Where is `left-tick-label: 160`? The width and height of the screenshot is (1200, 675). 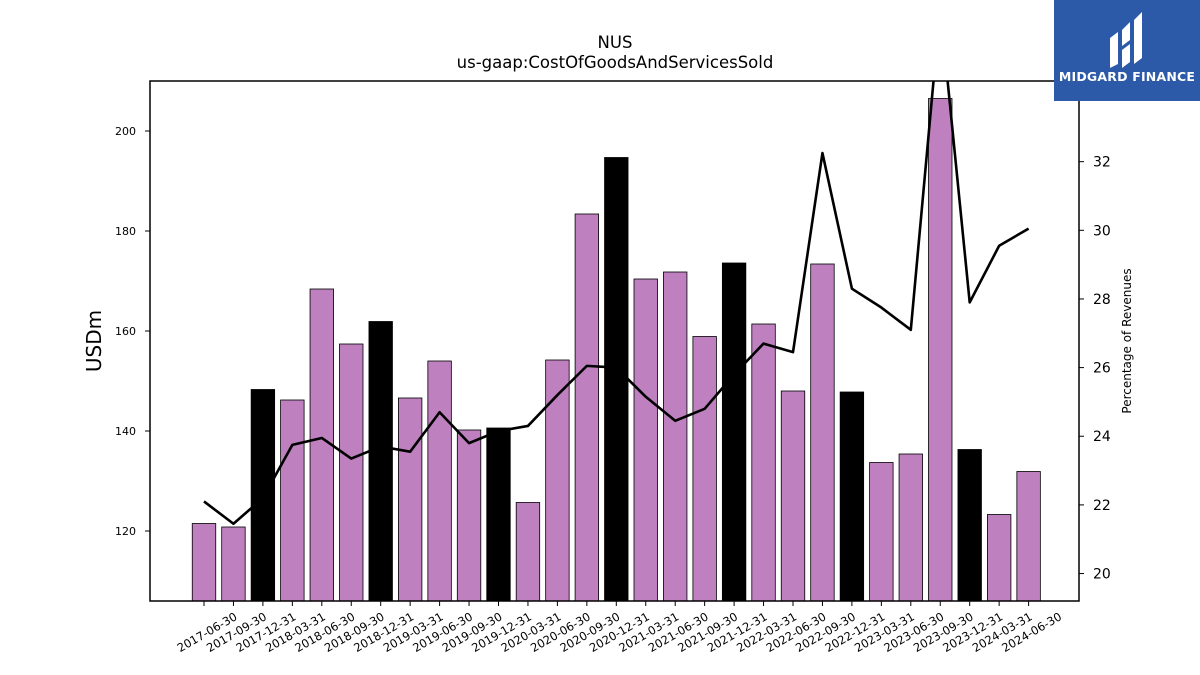
left-tick-label: 160 is located at coordinates (125, 331).